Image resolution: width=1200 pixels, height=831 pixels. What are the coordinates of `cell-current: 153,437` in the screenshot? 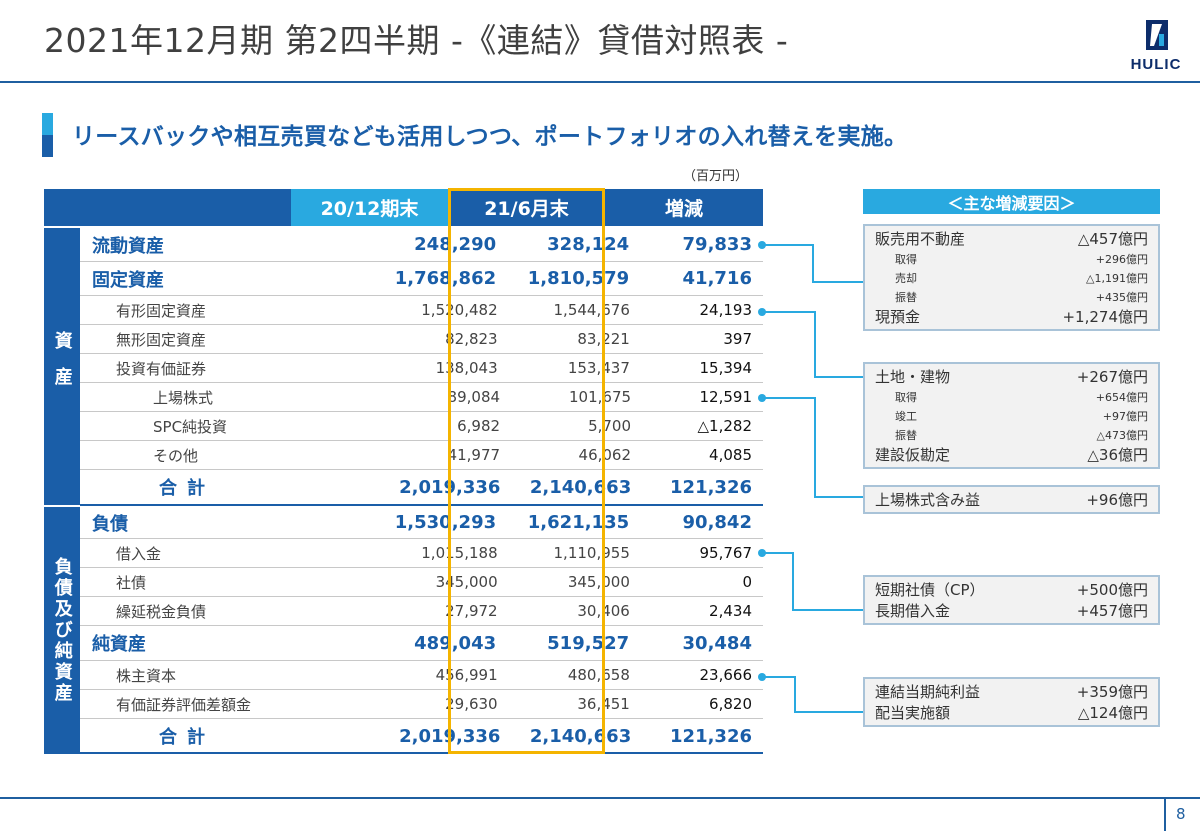 It's located at (598, 368).